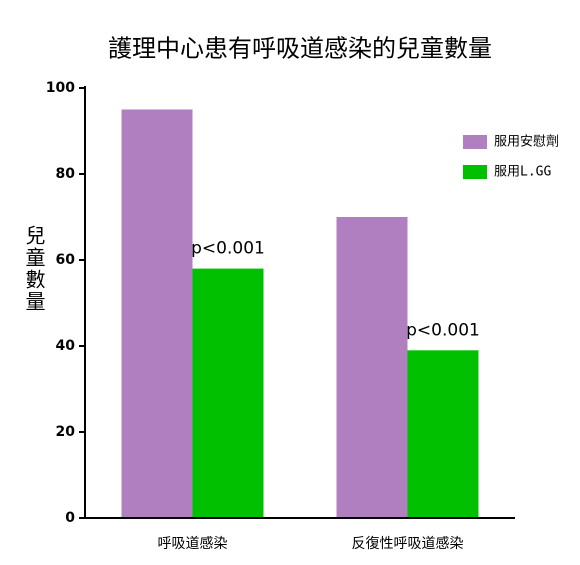 The width and height of the screenshot is (580, 565). Describe the element at coordinates (522, 172) in the screenshot. I see `legend-label: 服用L.GG` at that location.